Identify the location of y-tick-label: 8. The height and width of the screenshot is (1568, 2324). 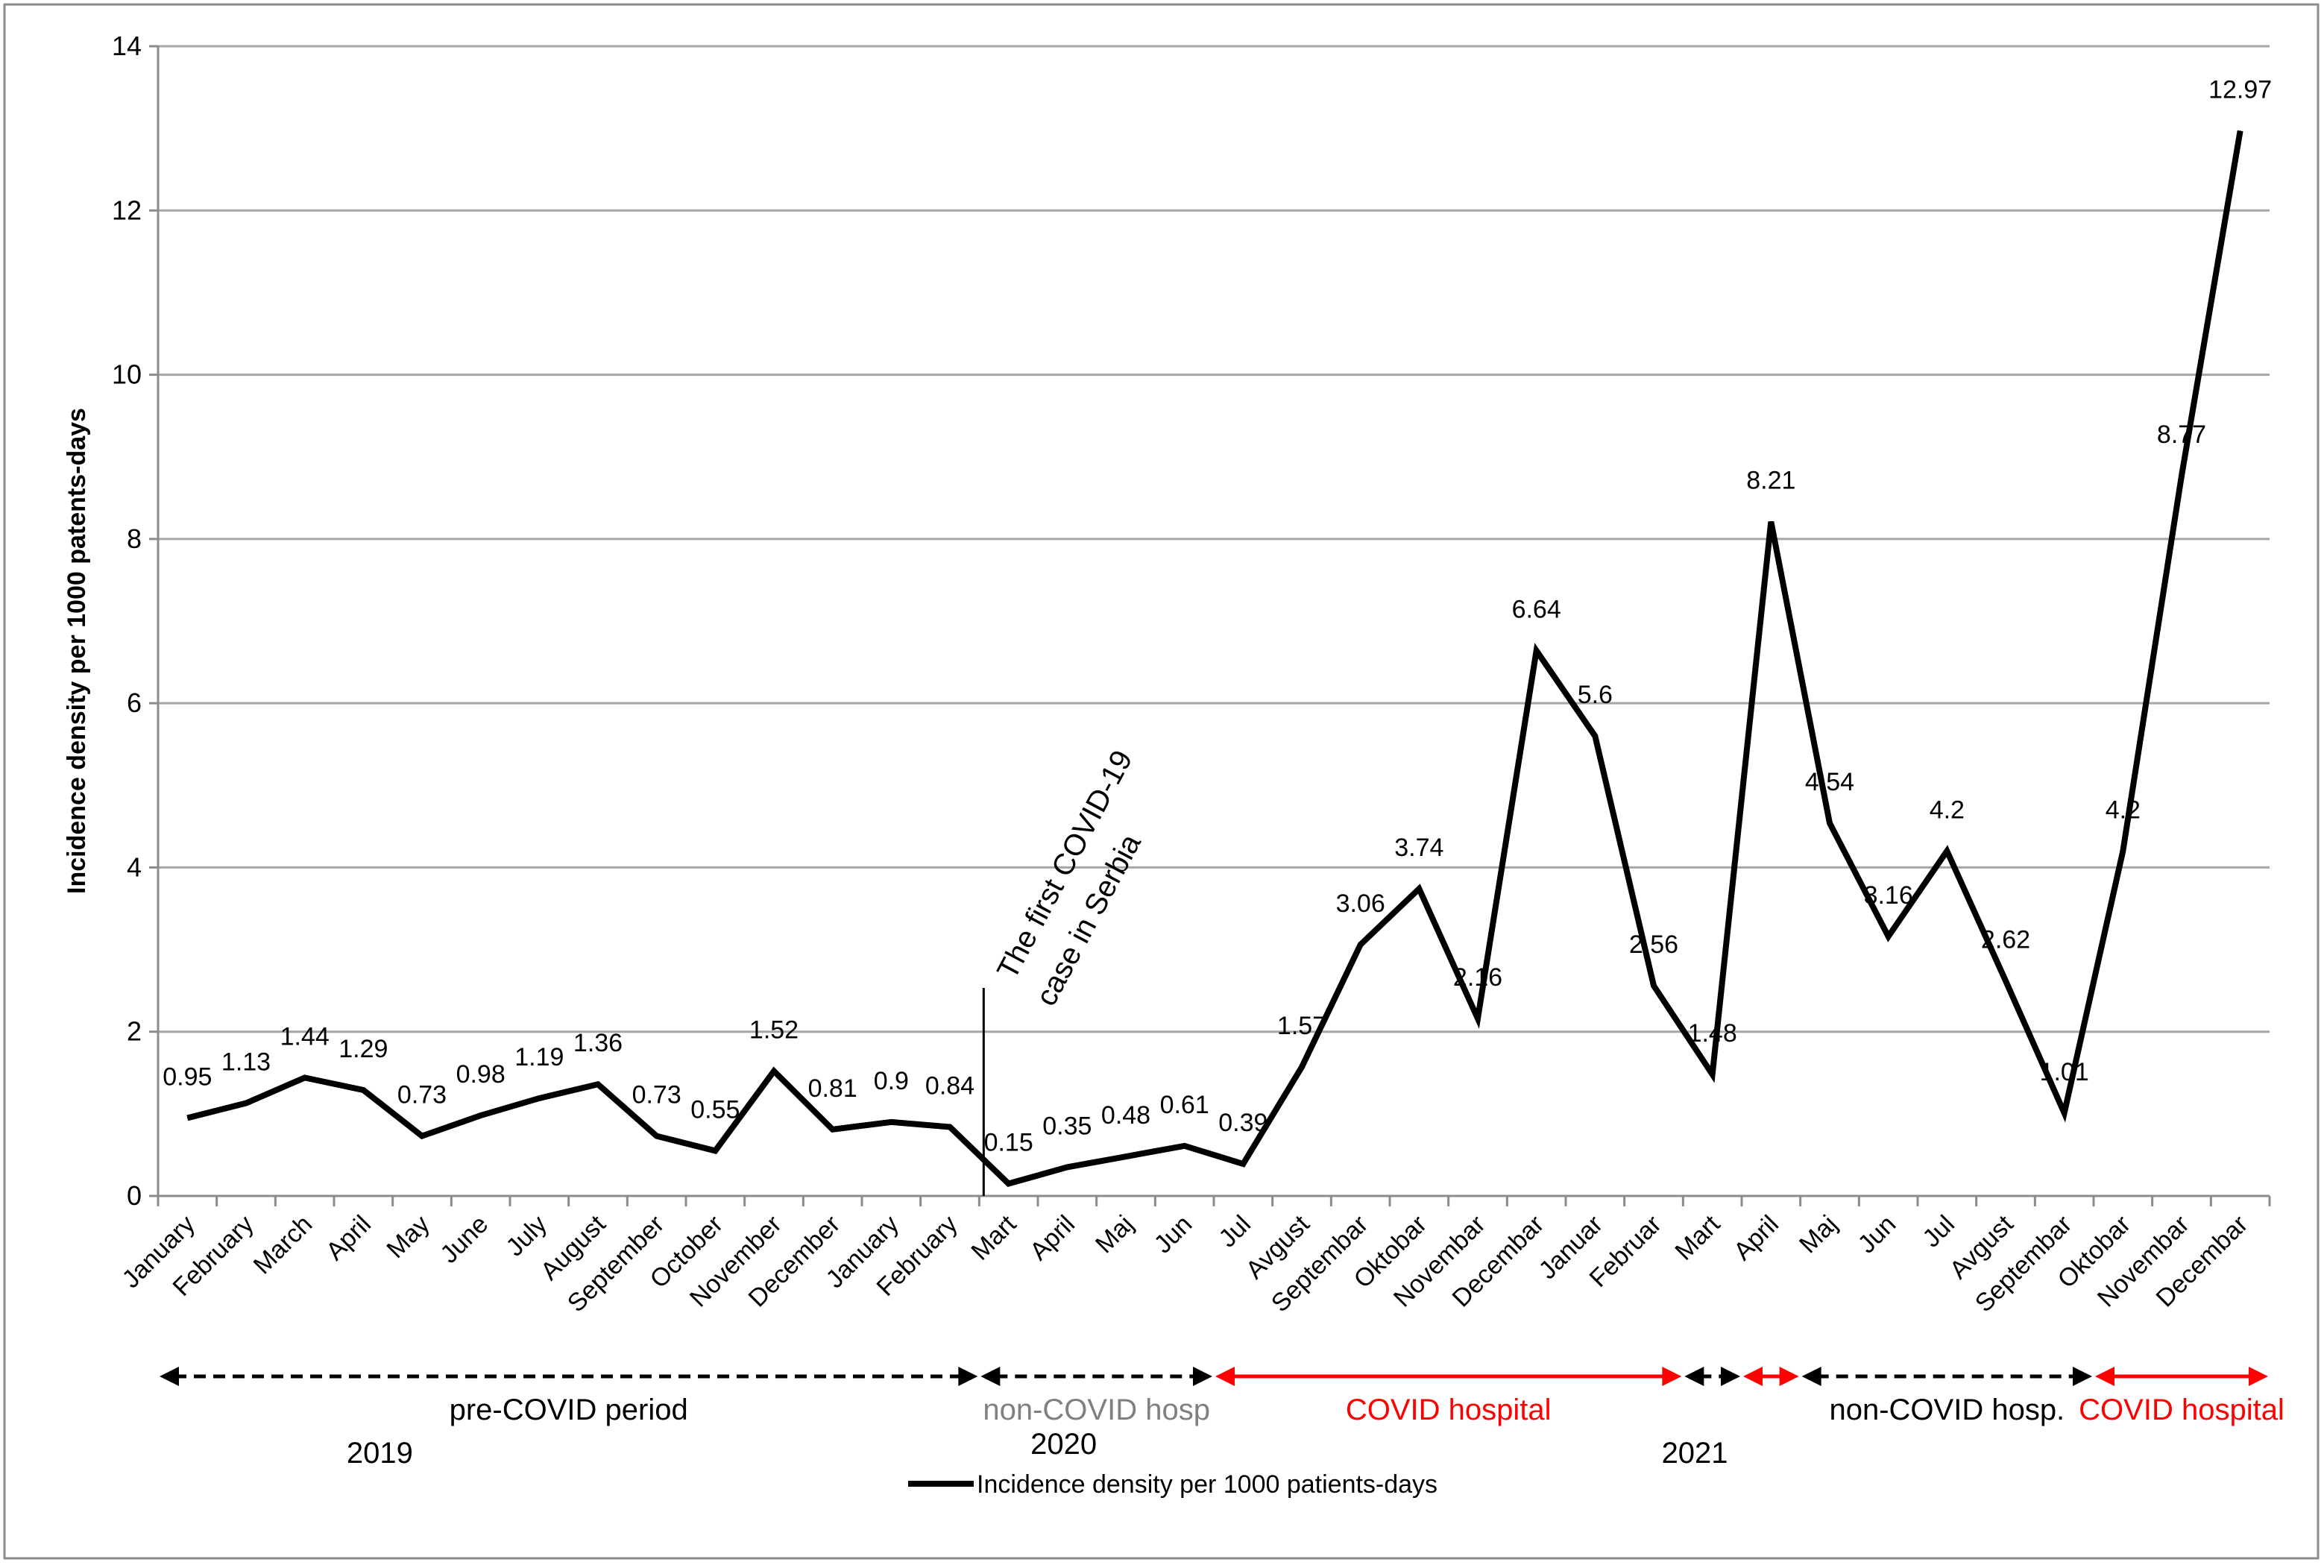
(134, 538).